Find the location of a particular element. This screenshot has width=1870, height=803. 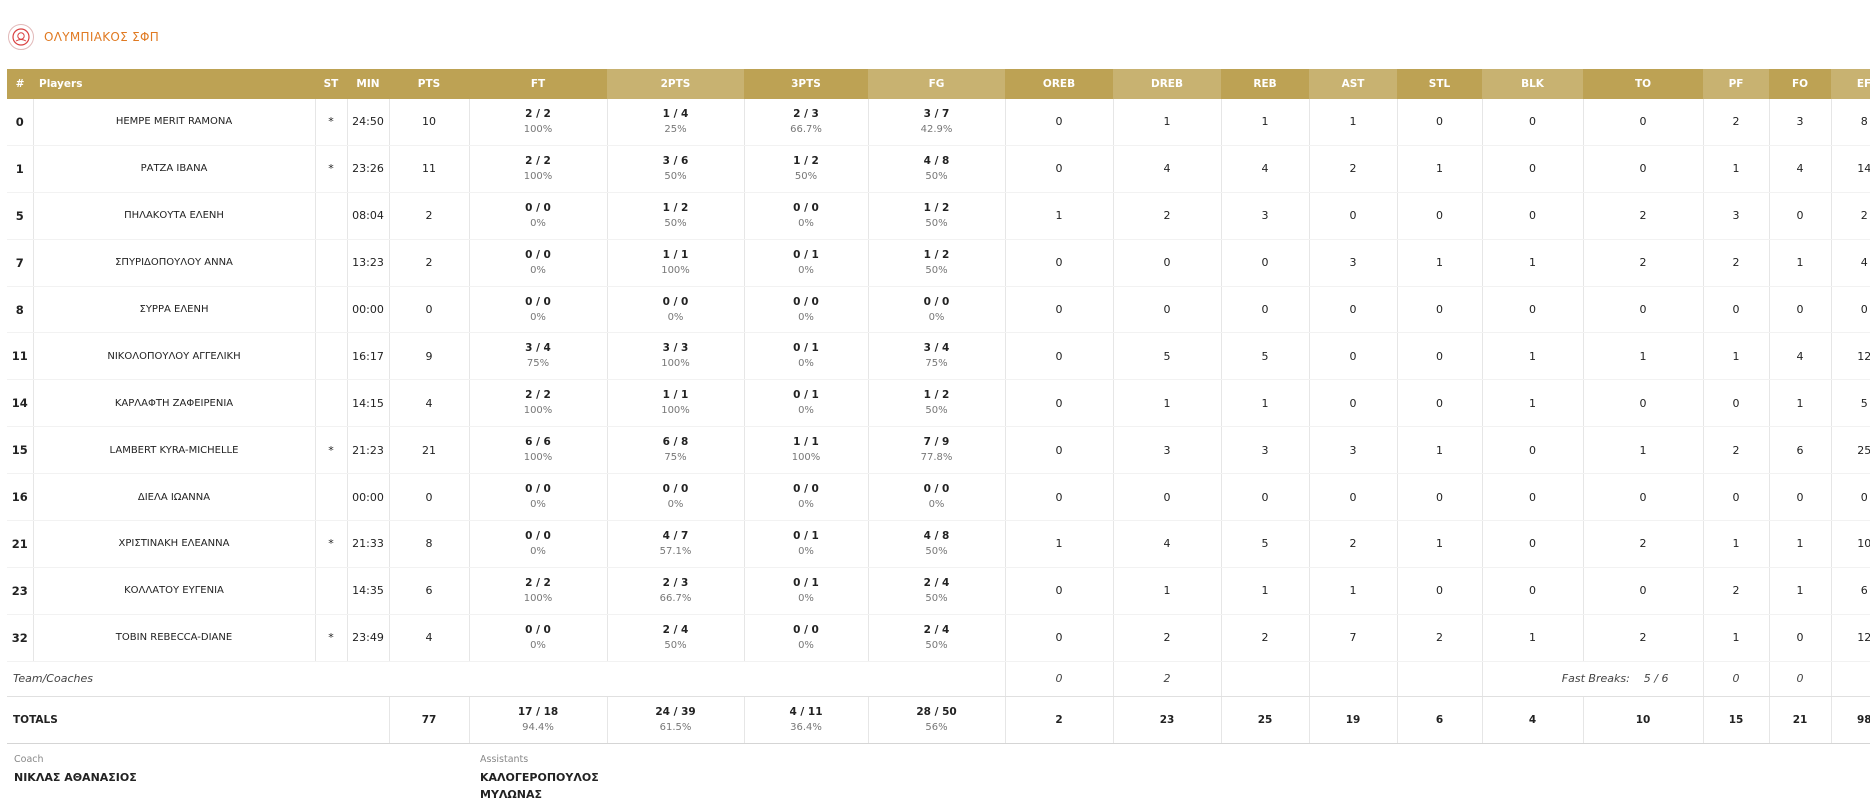

cell-stl: 2 is located at coordinates (1440, 638).